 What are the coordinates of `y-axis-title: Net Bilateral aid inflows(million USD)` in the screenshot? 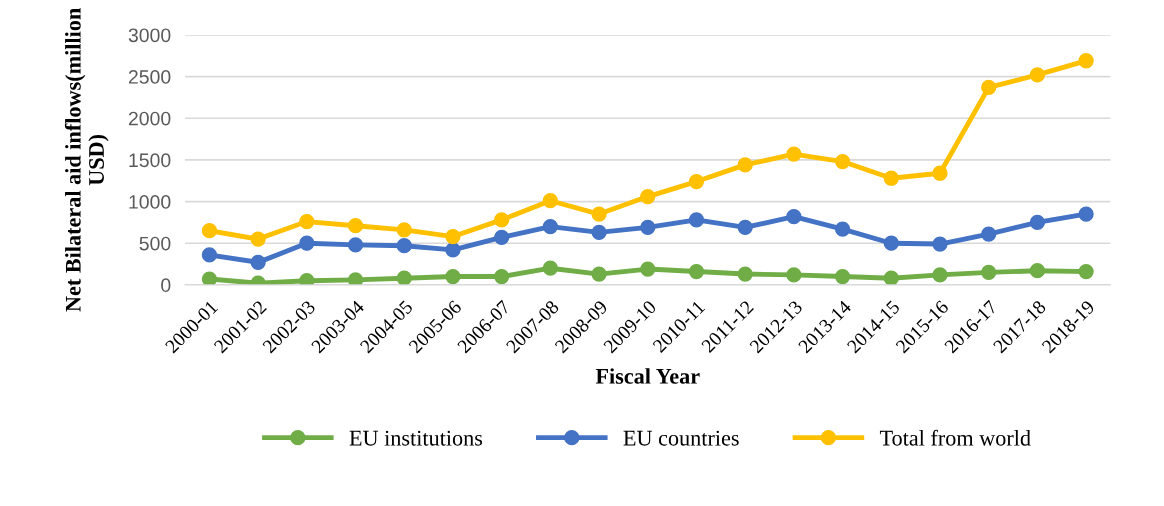 It's located at (86, 160).